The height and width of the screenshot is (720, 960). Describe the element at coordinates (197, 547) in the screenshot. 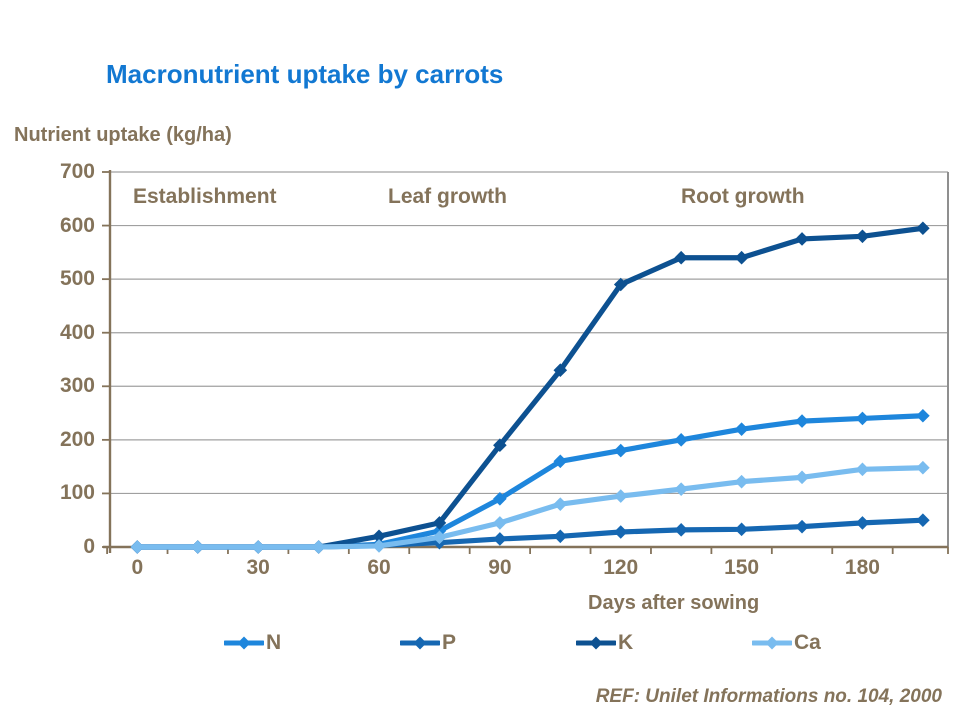

I see `data-point-Ca-day15` at that location.